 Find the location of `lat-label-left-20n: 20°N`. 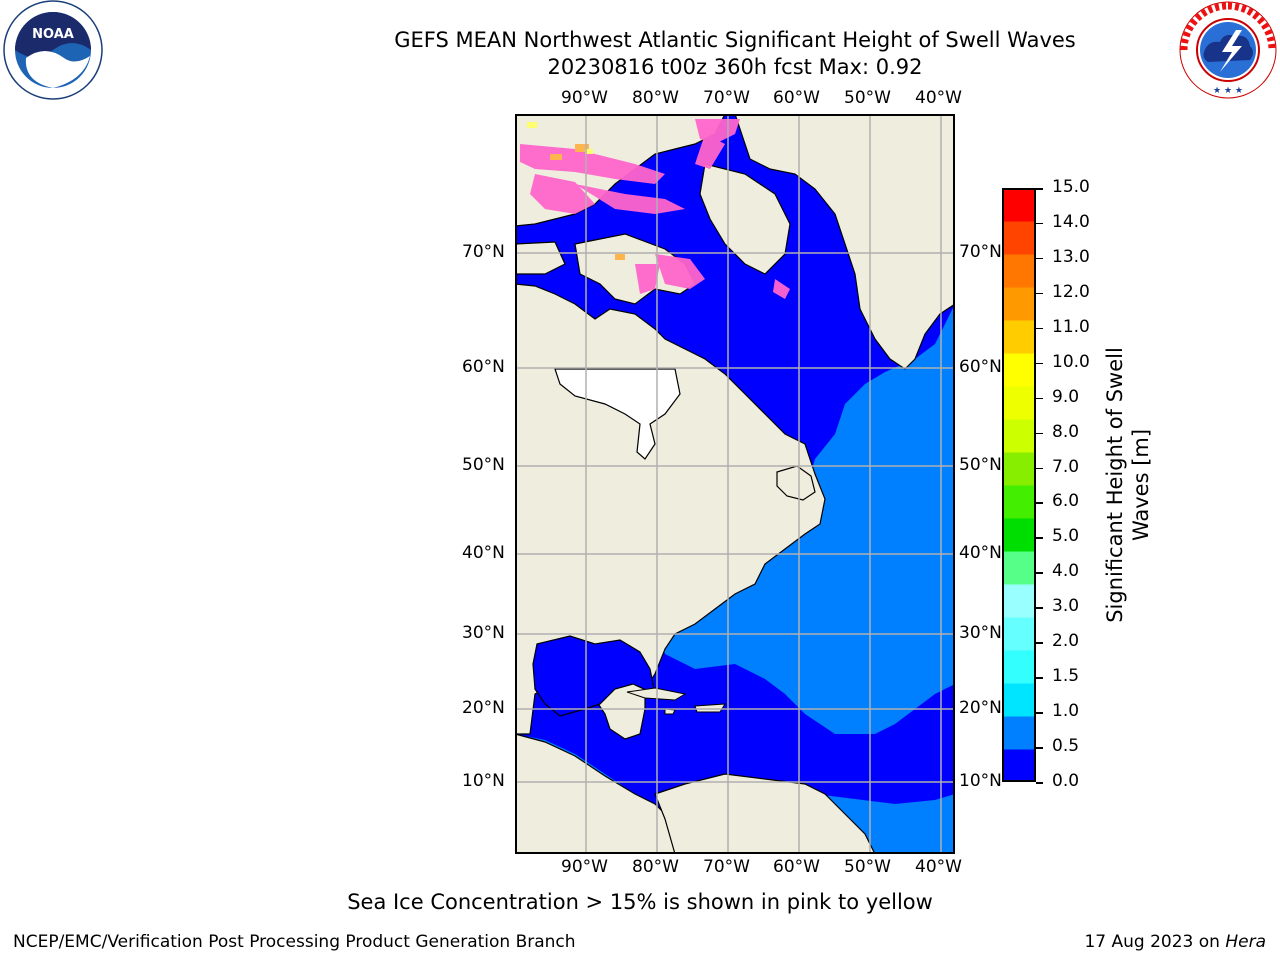

lat-label-left-20n: 20°N is located at coordinates (483, 708).